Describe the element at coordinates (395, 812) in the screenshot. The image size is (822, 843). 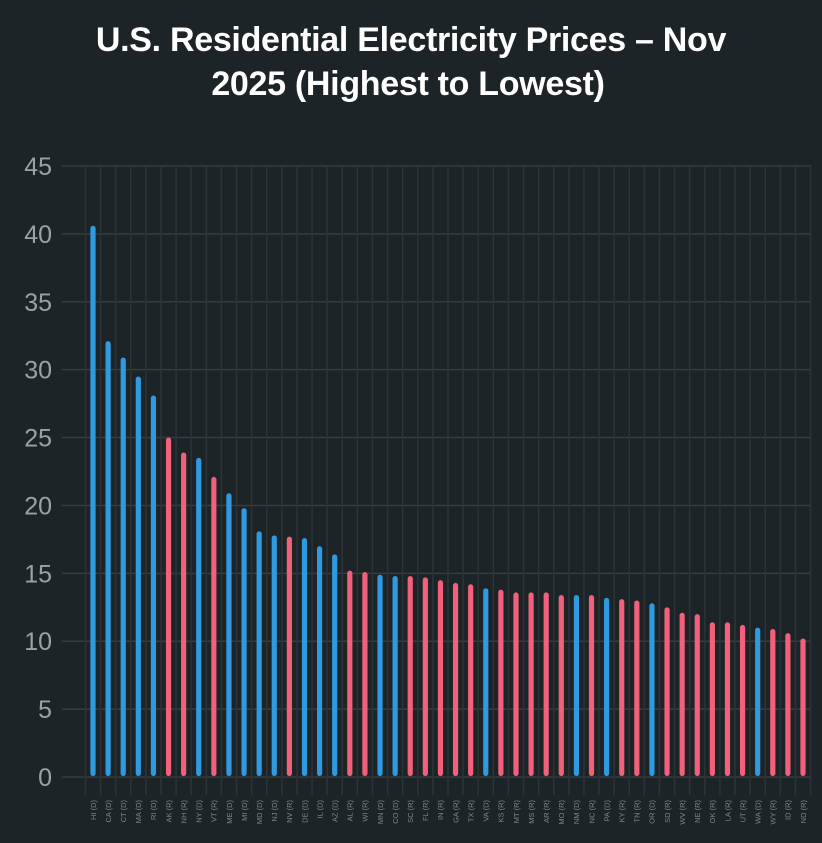
I see `x-tick-label: CO (D)` at that location.